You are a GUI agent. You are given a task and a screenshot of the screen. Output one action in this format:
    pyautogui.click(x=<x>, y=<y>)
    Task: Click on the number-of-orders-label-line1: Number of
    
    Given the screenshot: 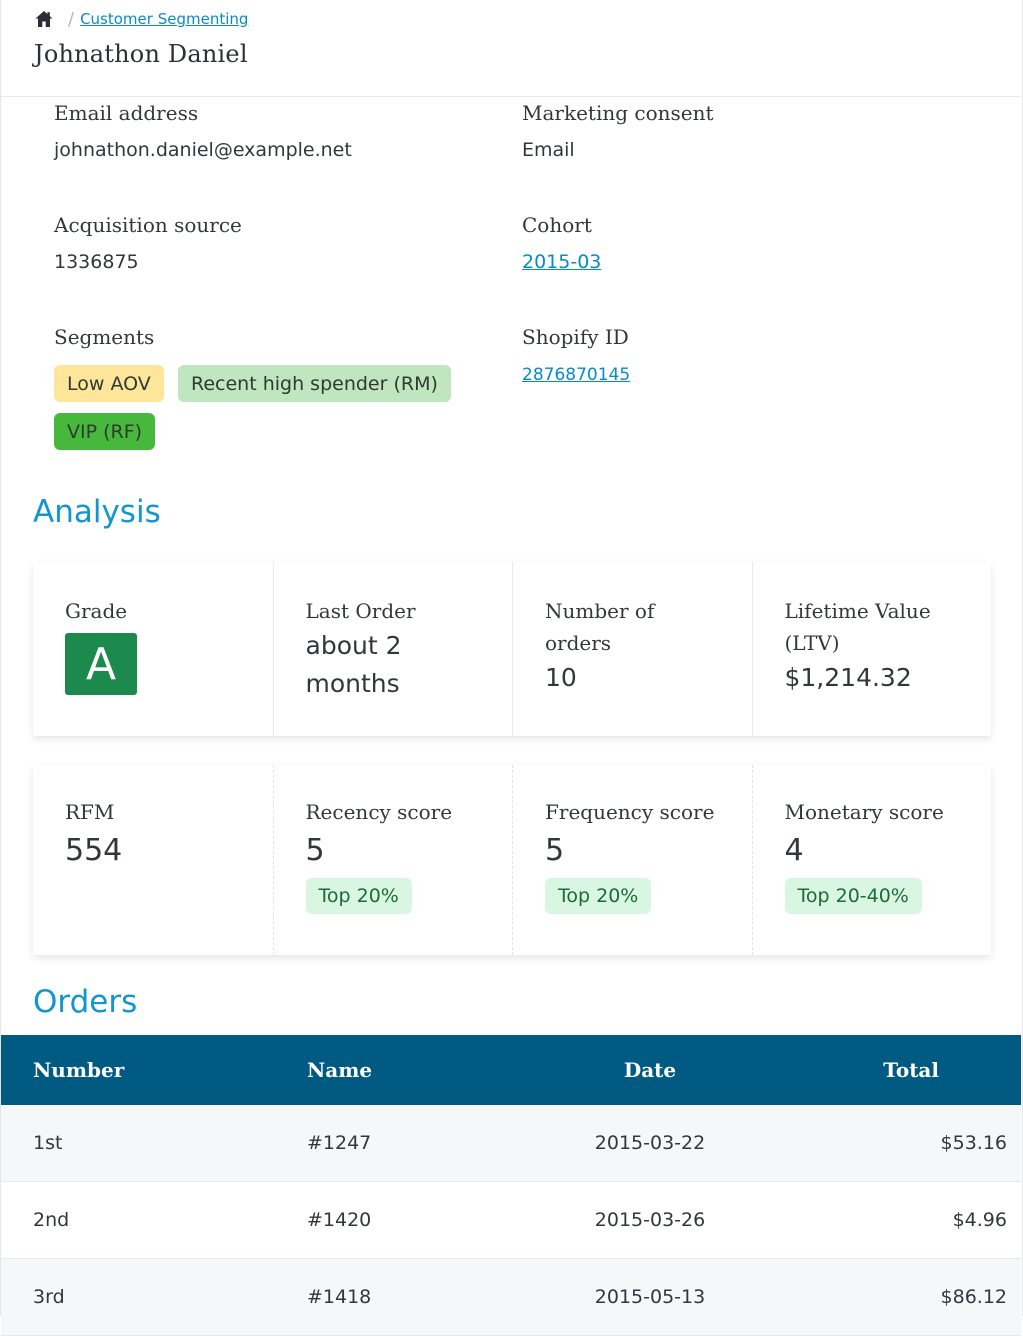 What is the action you would take?
    pyautogui.click(x=600, y=611)
    